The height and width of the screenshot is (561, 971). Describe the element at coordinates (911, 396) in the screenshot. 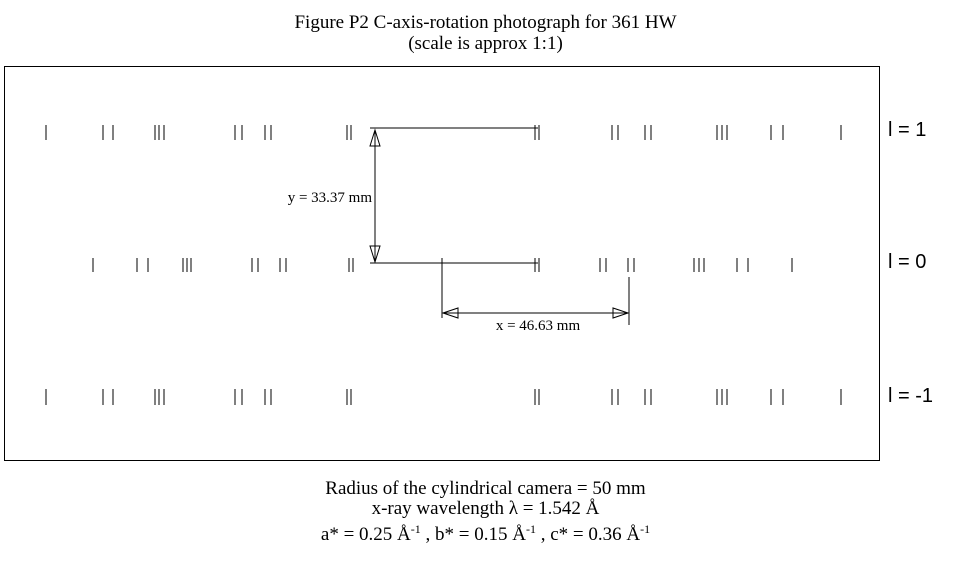

I see `layer-label-lminus1: l = -1` at that location.